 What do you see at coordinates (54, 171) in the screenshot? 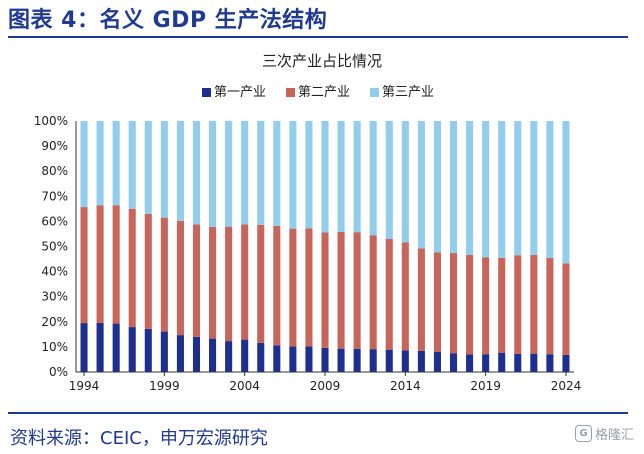
I see `y-tick-label: 80%` at bounding box center [54, 171].